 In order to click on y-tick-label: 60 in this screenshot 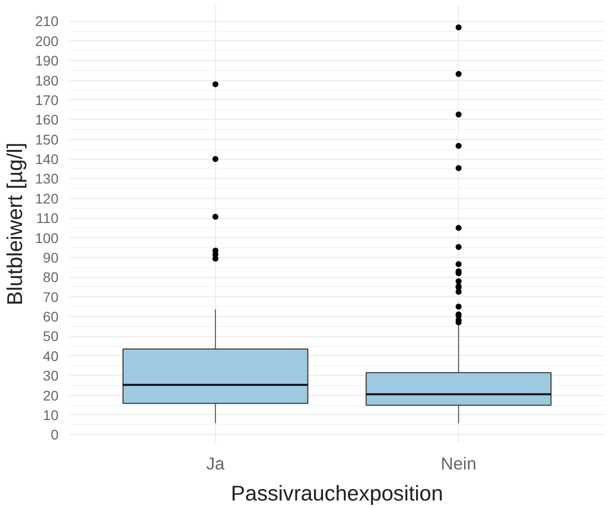, I will do `click(50, 316)`.